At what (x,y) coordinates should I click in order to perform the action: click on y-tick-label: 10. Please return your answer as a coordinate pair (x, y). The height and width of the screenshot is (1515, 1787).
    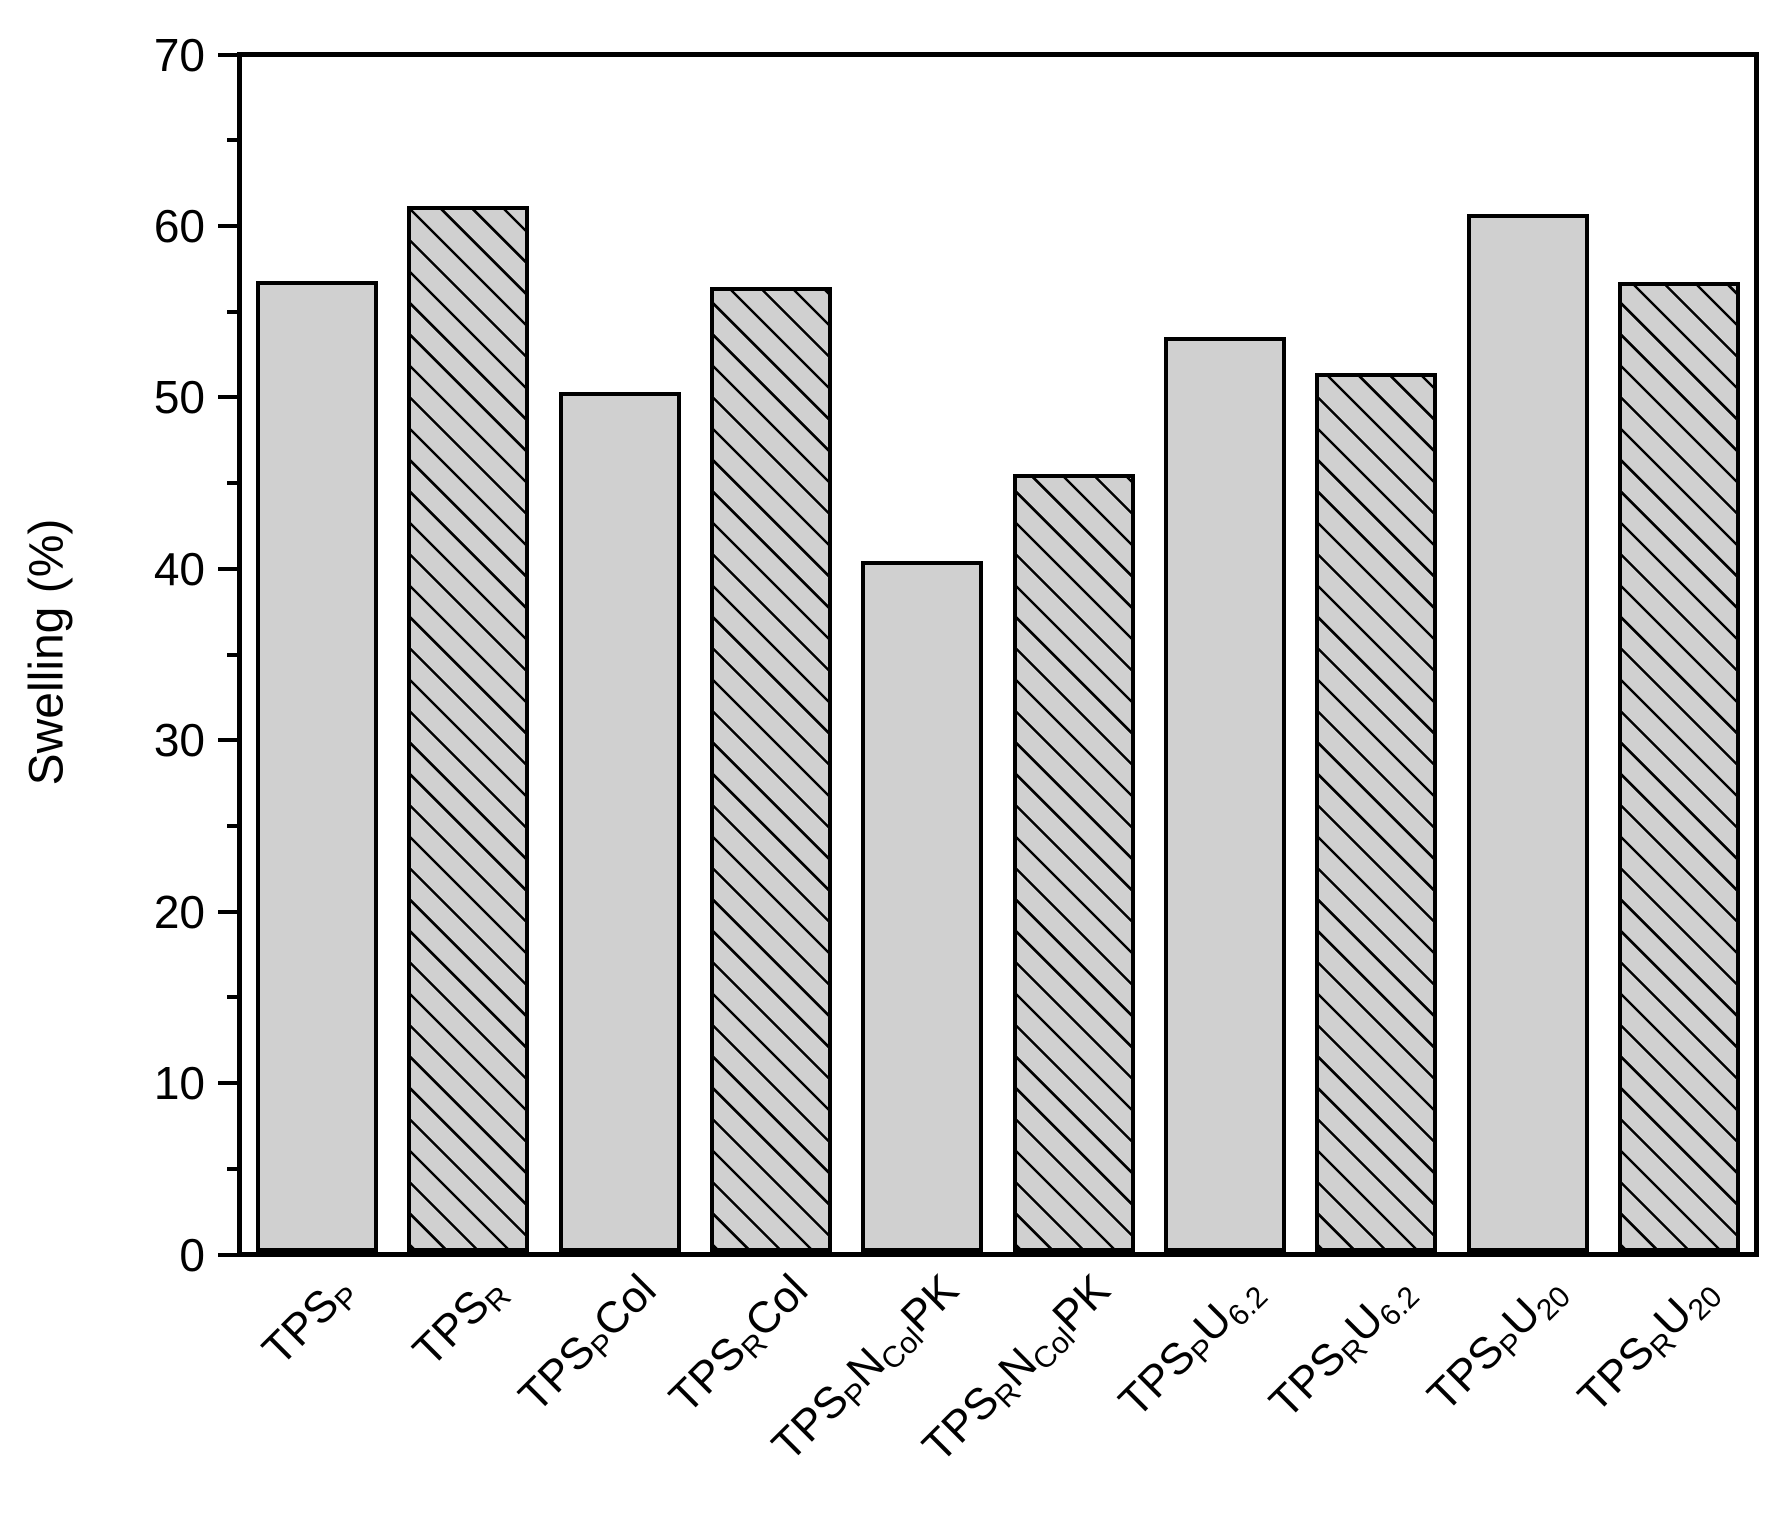
    Looking at the image, I should click on (179, 1083).